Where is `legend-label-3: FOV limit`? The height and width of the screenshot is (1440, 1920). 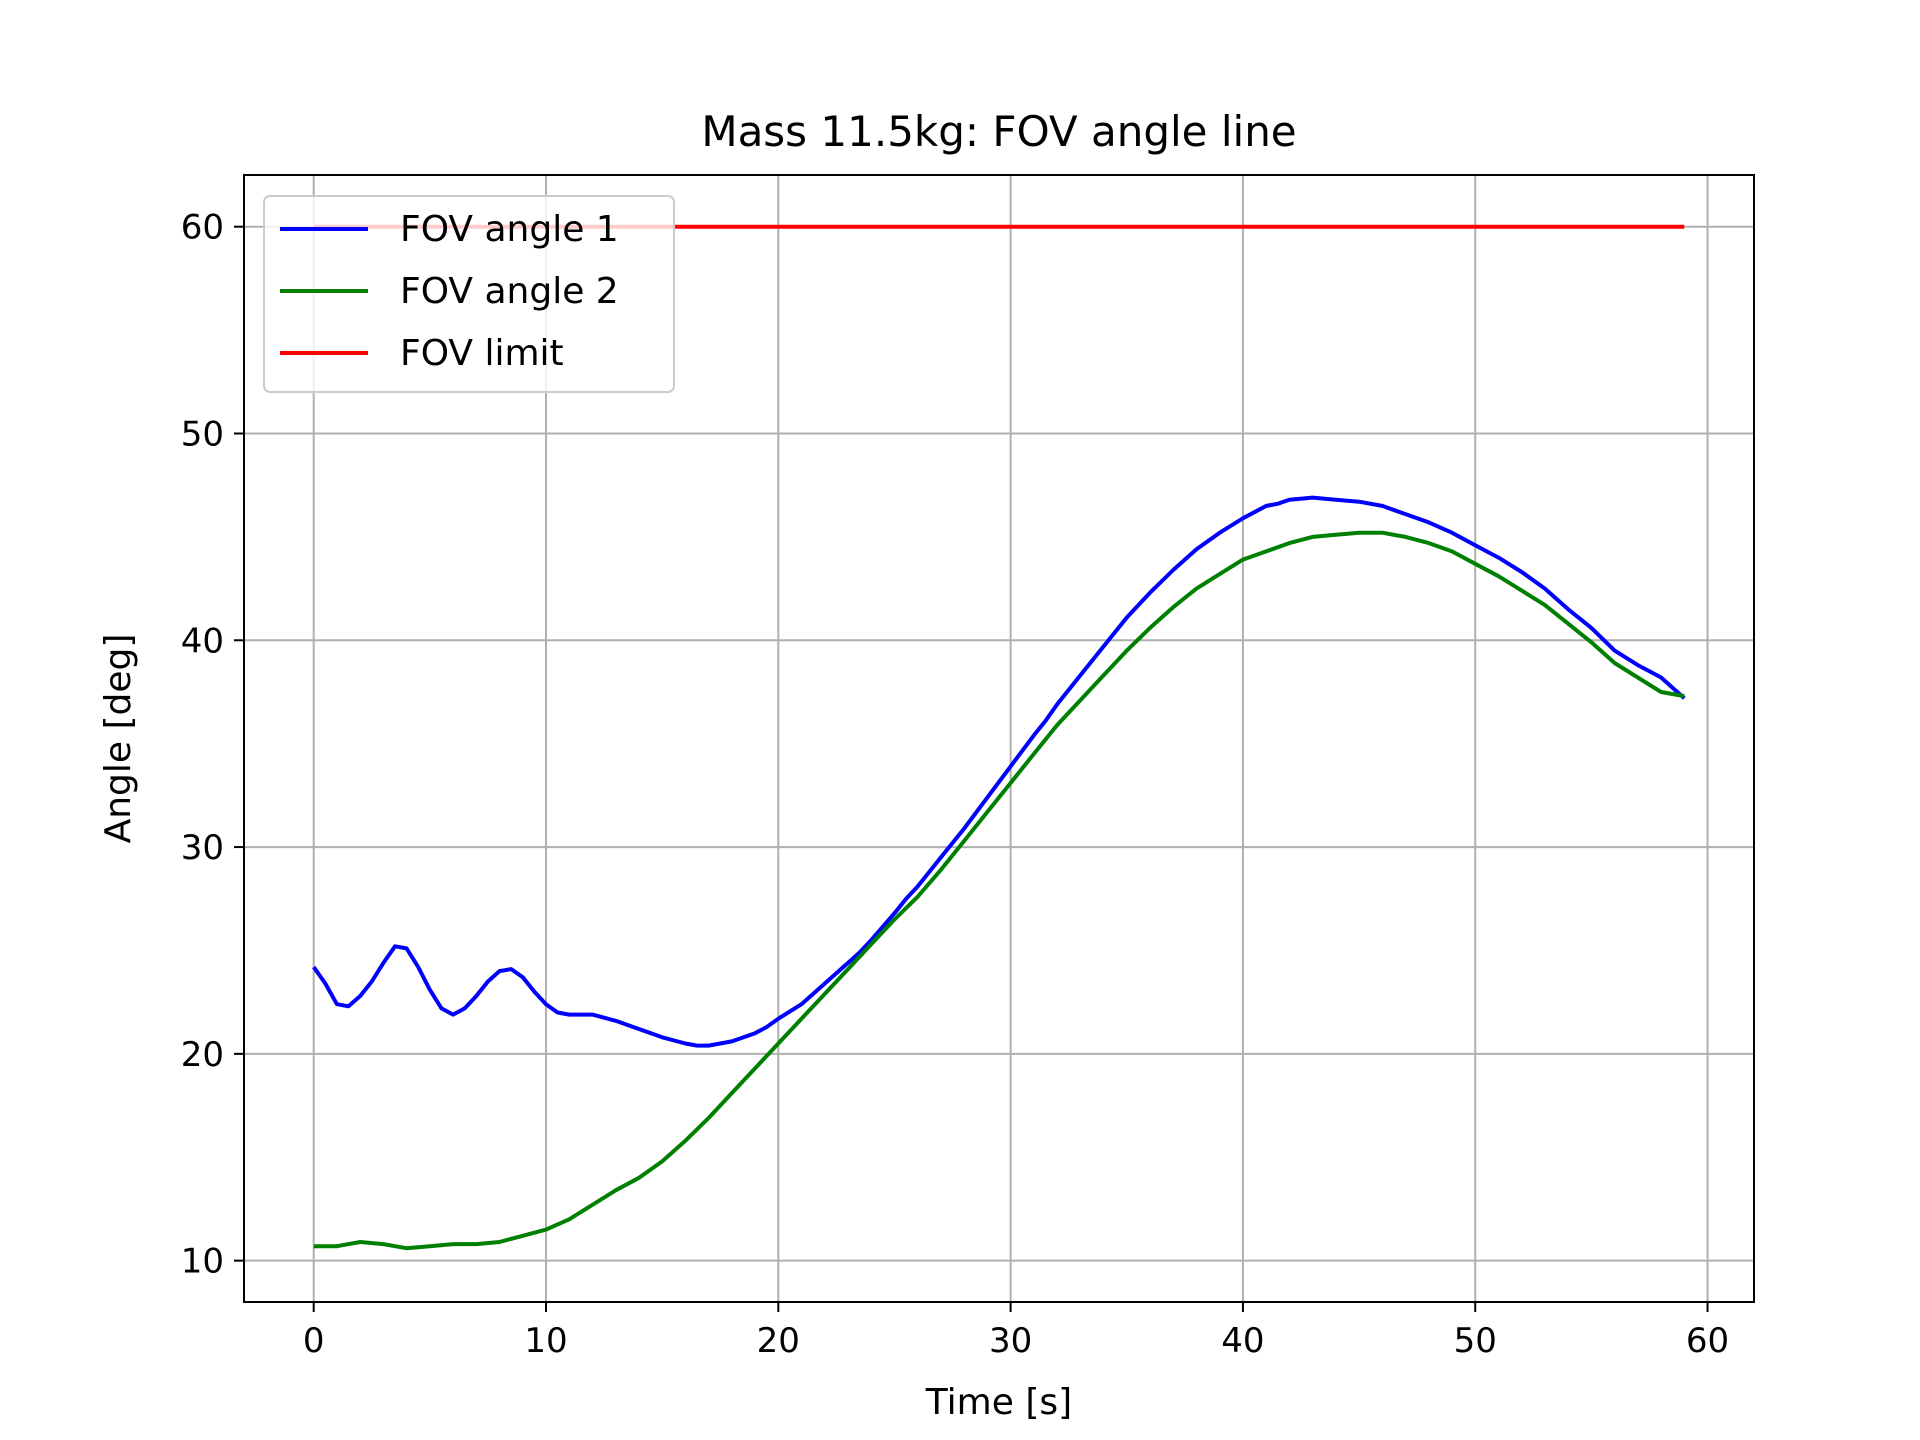 legend-label-3: FOV limit is located at coordinates (482, 353).